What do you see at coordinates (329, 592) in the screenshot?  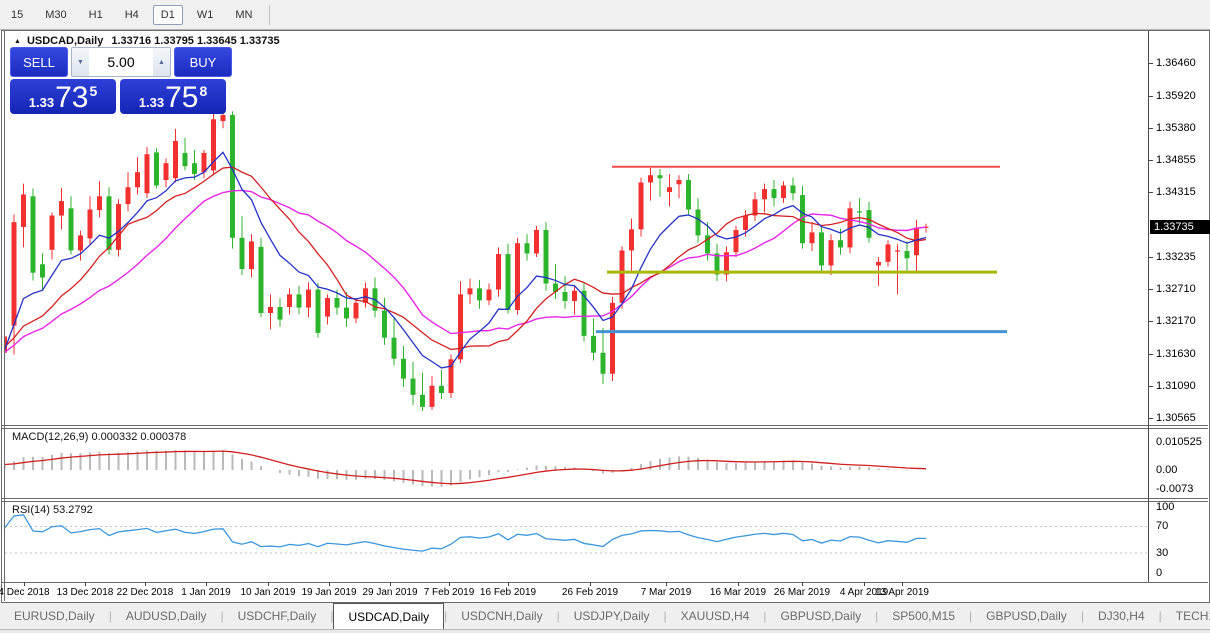 I see `date-label: 19 Jan 2019` at bounding box center [329, 592].